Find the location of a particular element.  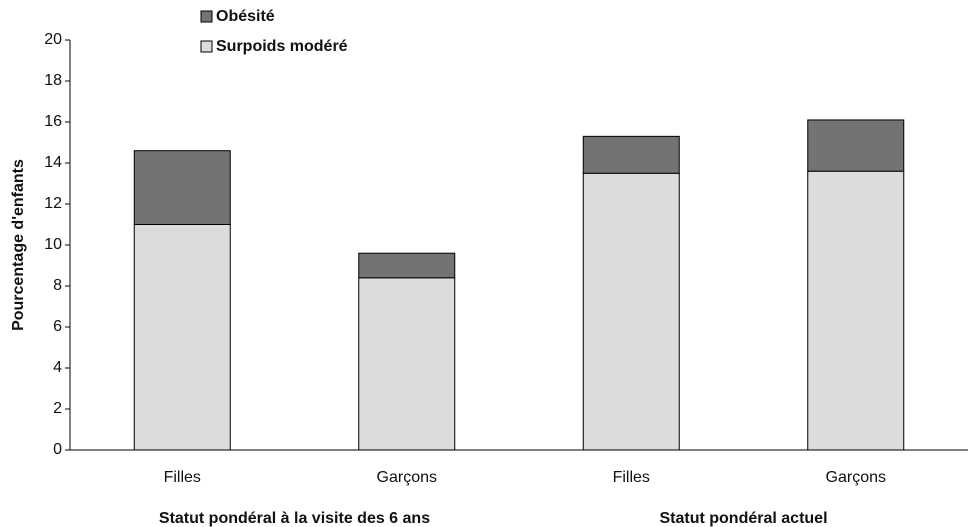

y-tick-label: 20 is located at coordinates (53, 39).